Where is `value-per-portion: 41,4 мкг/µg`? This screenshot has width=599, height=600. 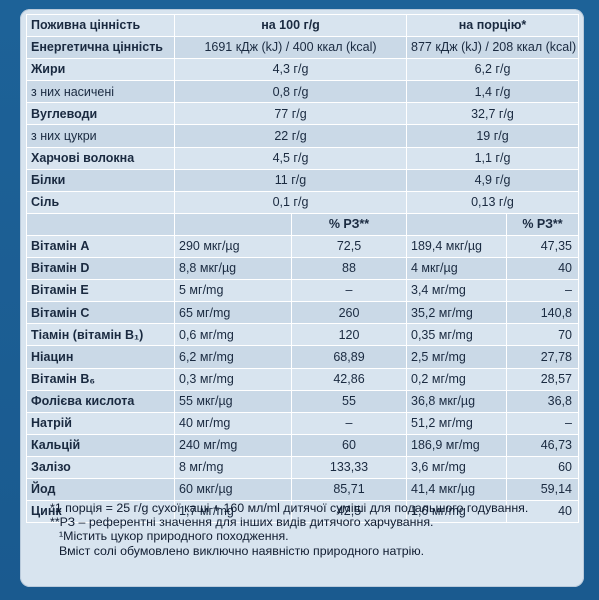
value-per-portion: 41,4 мкг/µg is located at coordinates (456, 489).